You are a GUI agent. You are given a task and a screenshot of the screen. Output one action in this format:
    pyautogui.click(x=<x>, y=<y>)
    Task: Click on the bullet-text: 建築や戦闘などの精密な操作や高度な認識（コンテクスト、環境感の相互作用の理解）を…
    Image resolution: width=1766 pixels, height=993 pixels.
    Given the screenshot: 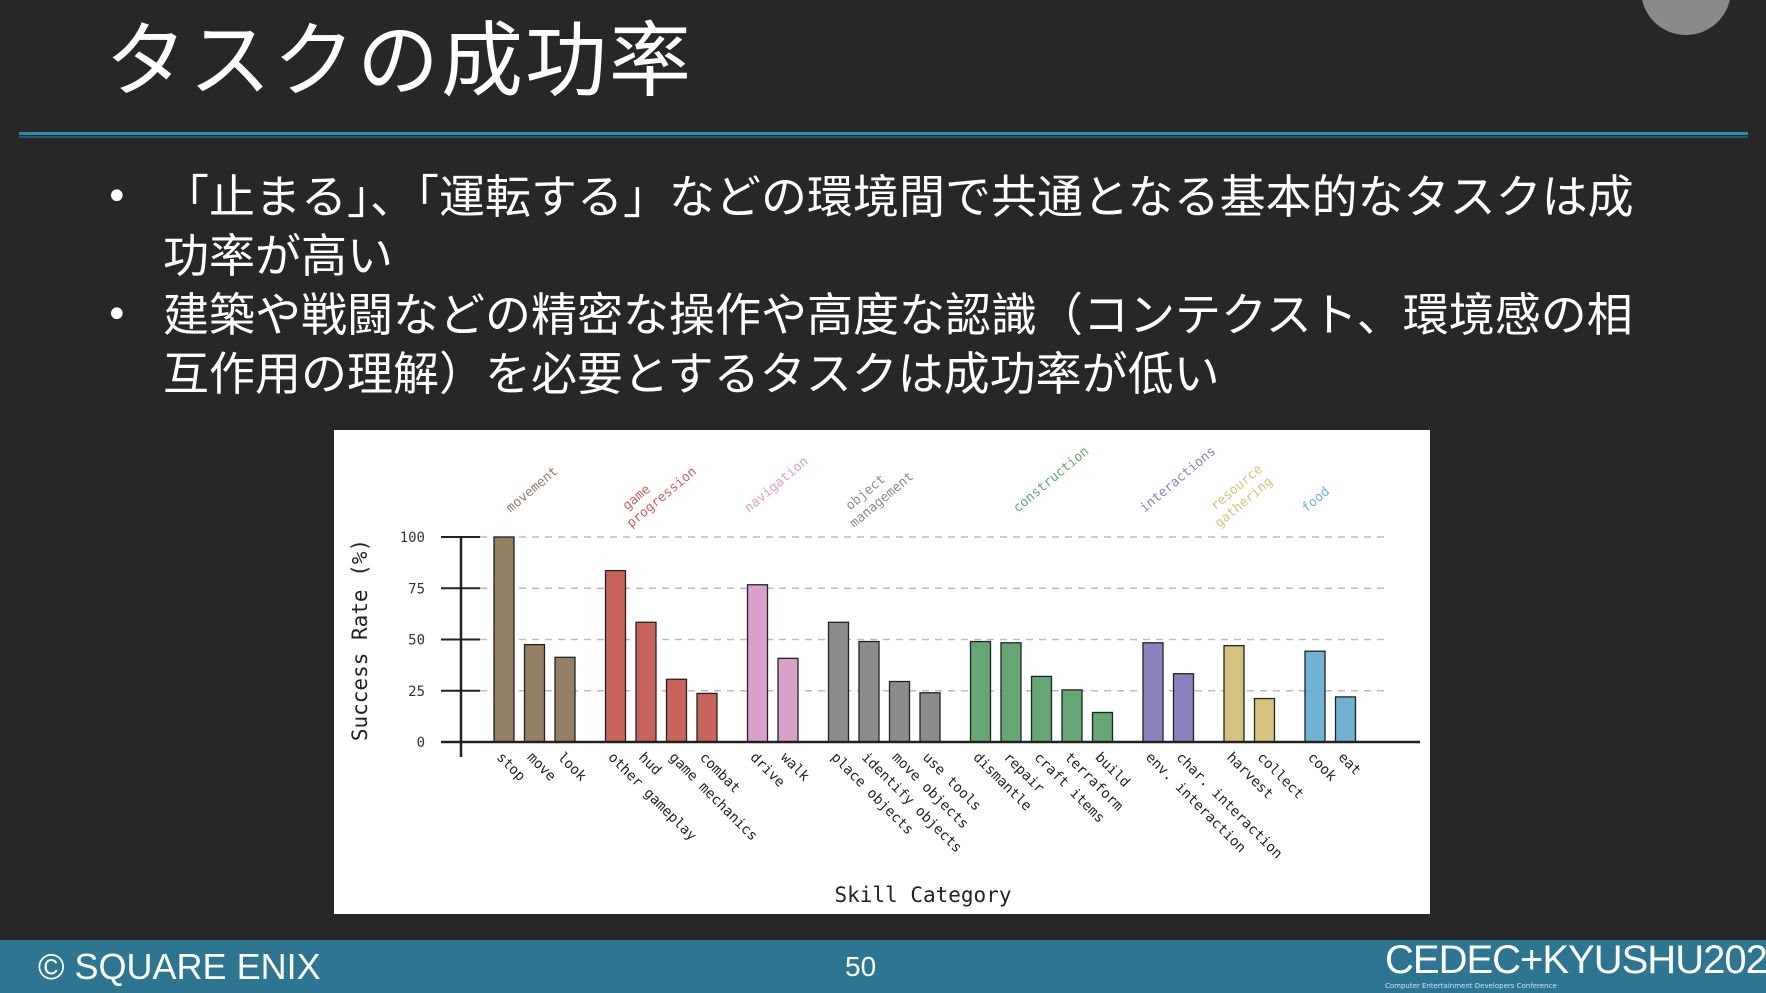 What is the action you would take?
    pyautogui.click(x=898, y=344)
    